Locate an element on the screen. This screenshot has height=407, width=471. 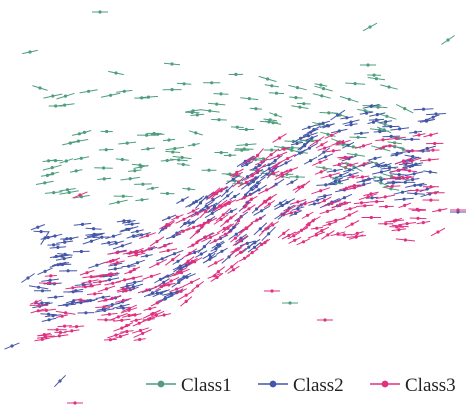
legend-label-class1: Class1 is located at coordinates (206, 385).